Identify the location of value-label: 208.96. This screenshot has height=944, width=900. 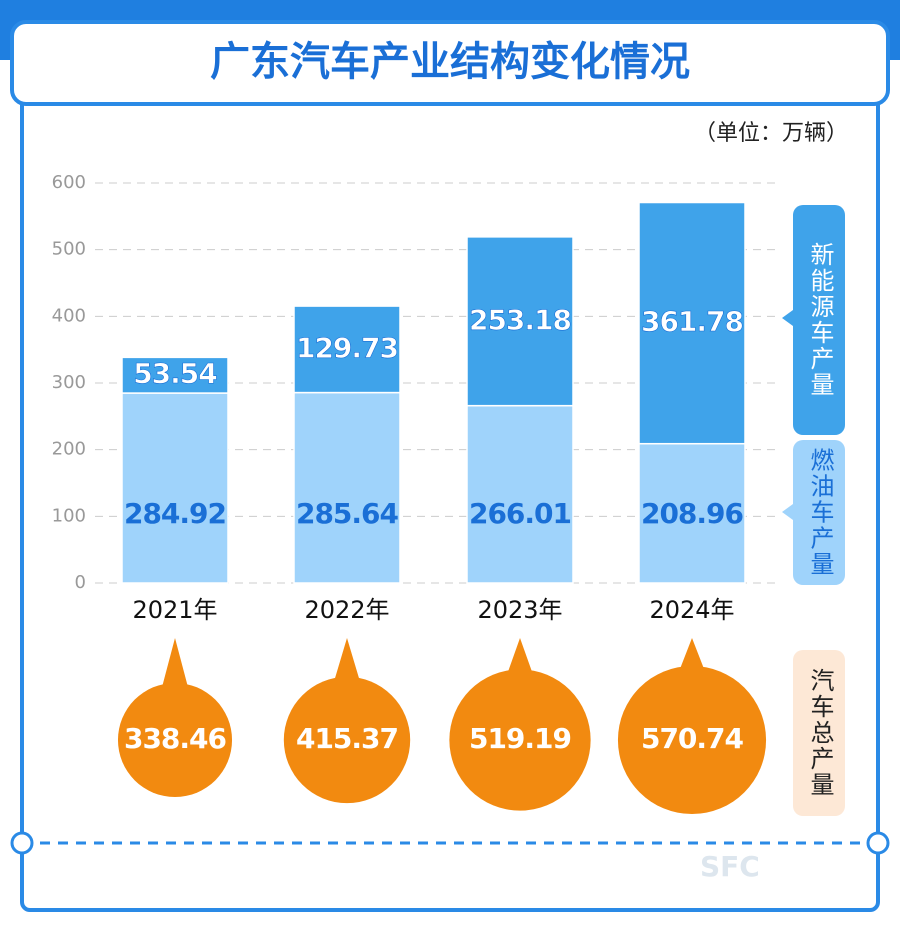
(692, 513).